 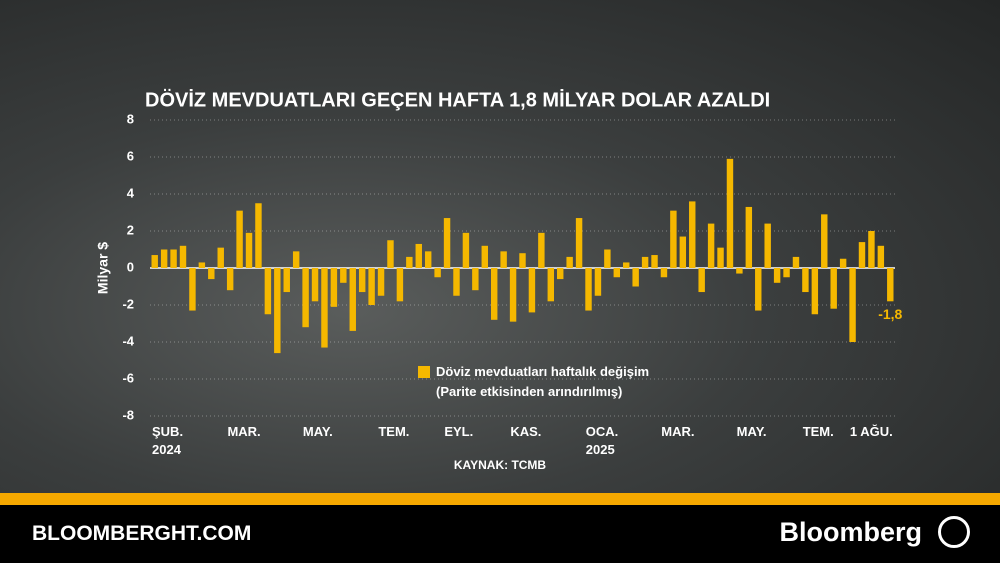 What do you see at coordinates (103, 268) in the screenshot?
I see `y-axis-label: Milyar $` at bounding box center [103, 268].